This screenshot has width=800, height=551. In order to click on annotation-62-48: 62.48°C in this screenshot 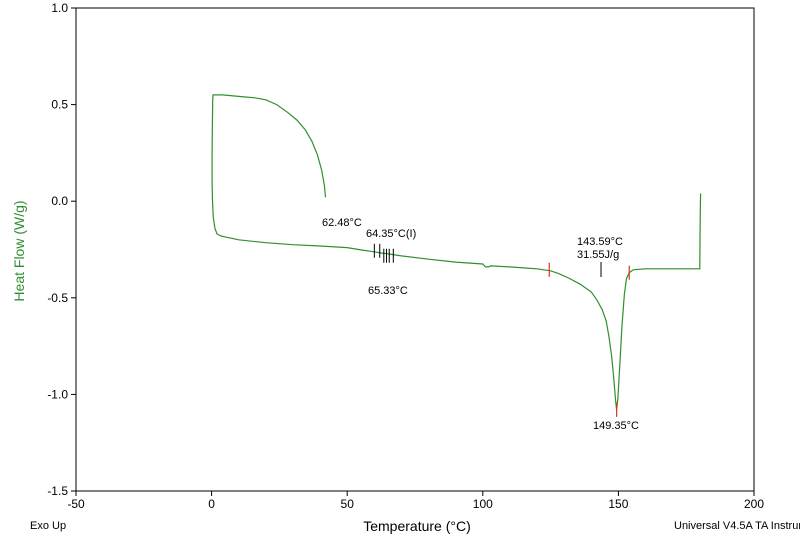, I will do `click(342, 223)`.